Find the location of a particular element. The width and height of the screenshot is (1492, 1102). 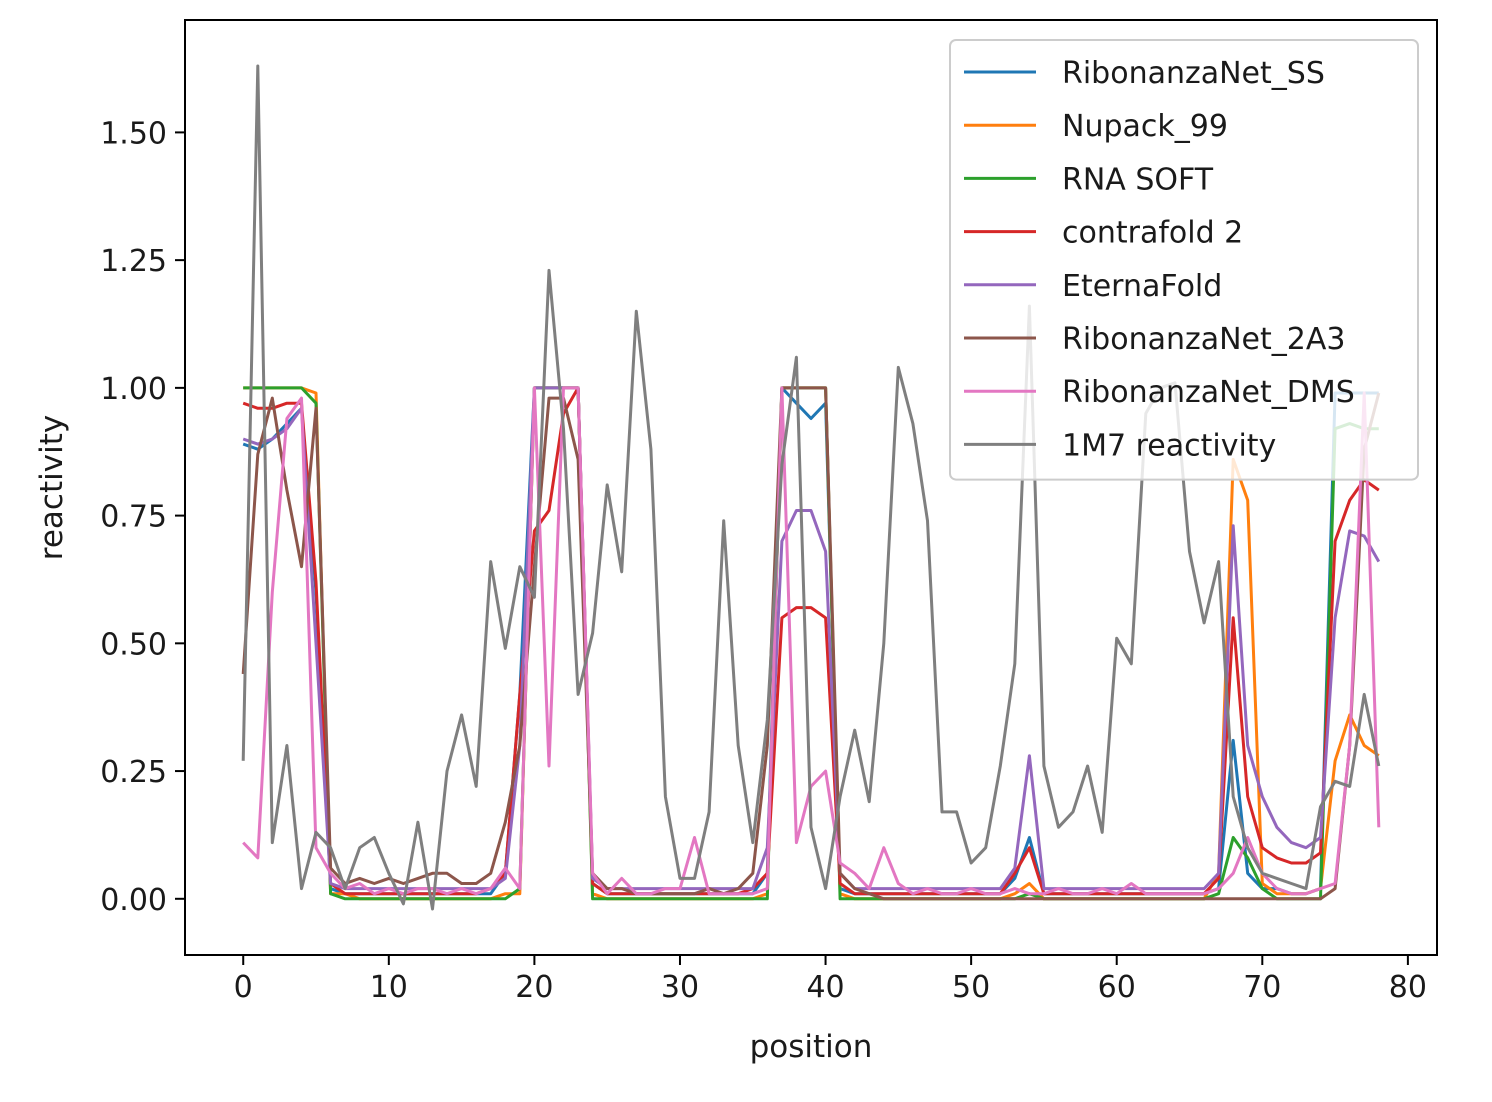

x-tick-label: 70 is located at coordinates (1262, 987).